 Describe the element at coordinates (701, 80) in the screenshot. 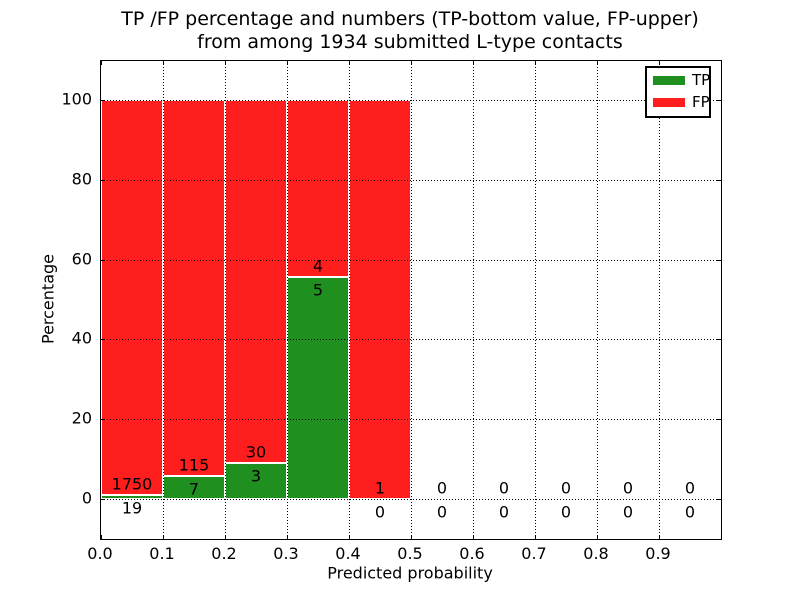

I see `legend-label-tp: TP` at that location.